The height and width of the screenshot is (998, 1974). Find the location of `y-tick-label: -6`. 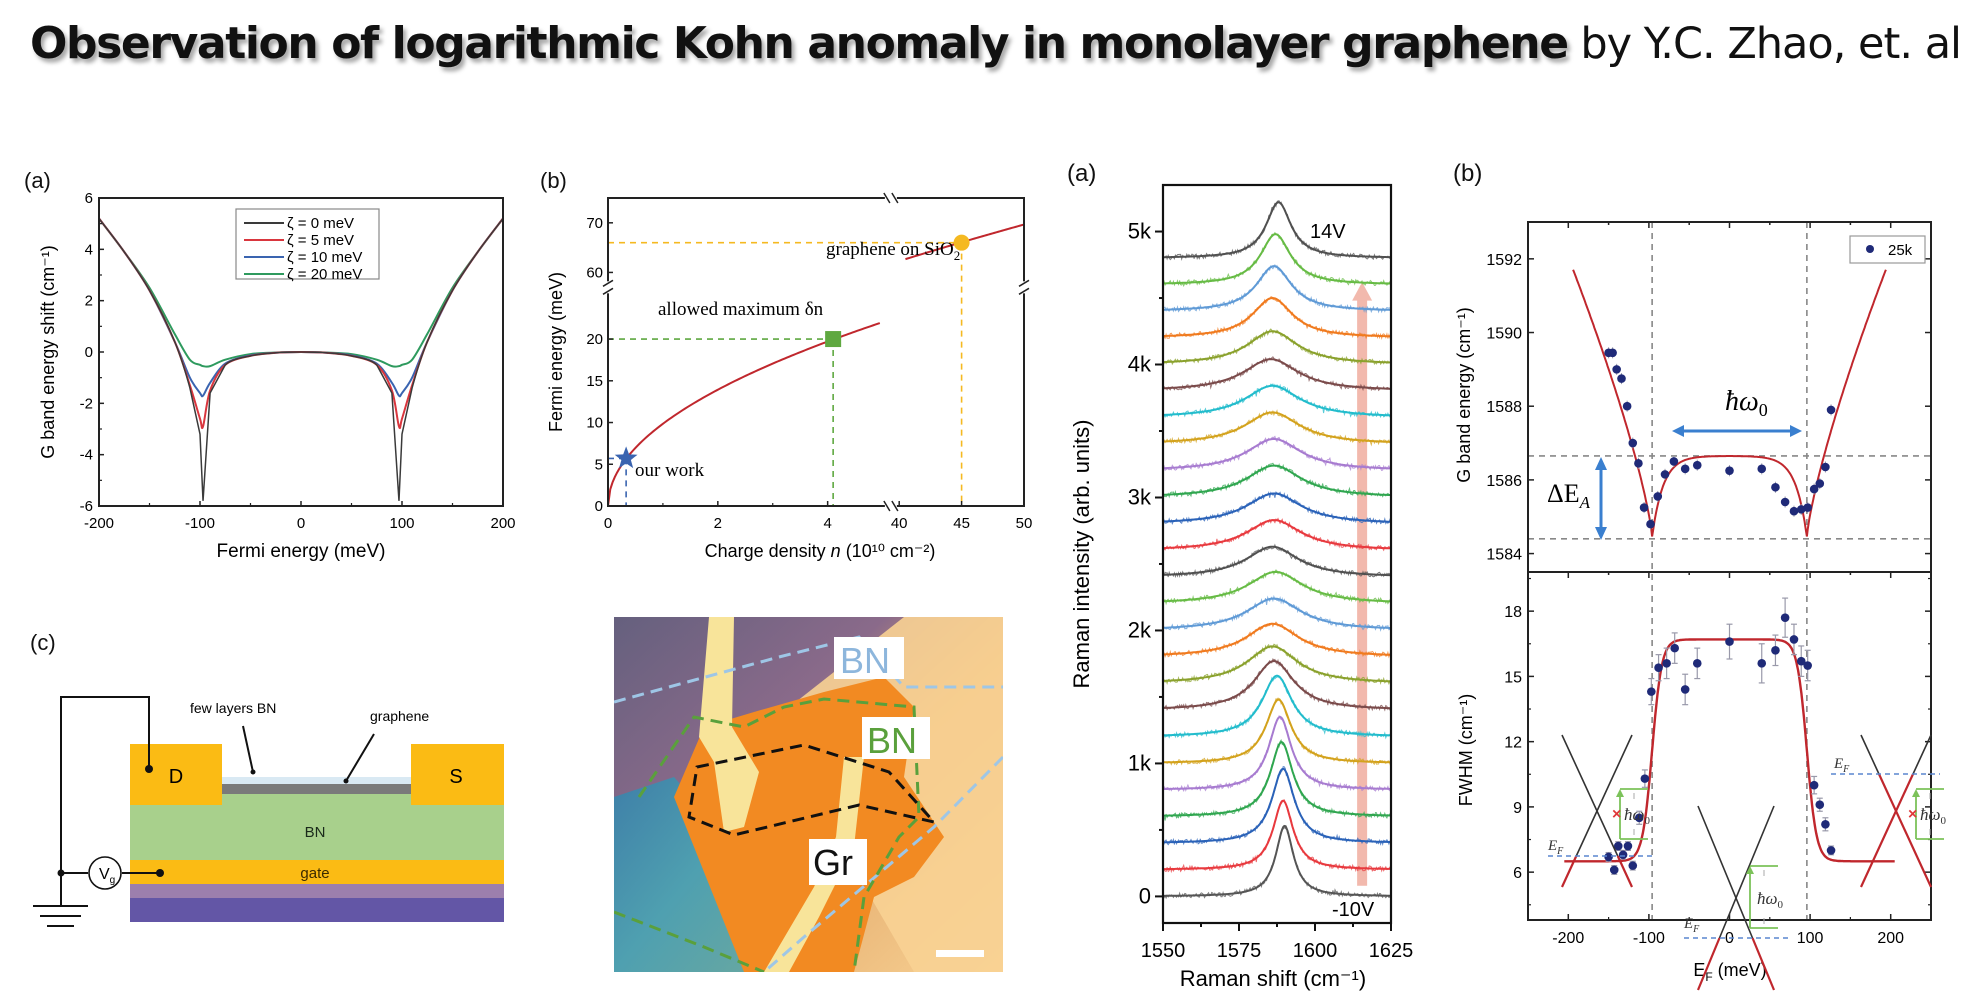

y-tick-label: -6 is located at coordinates (86, 506).